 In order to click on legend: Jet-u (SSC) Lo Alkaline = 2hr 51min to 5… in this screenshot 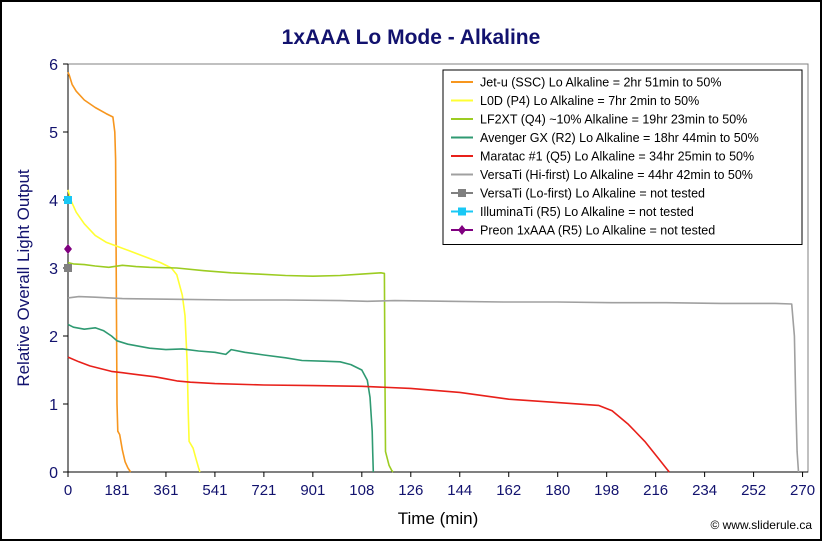, I will do `click(622, 157)`.